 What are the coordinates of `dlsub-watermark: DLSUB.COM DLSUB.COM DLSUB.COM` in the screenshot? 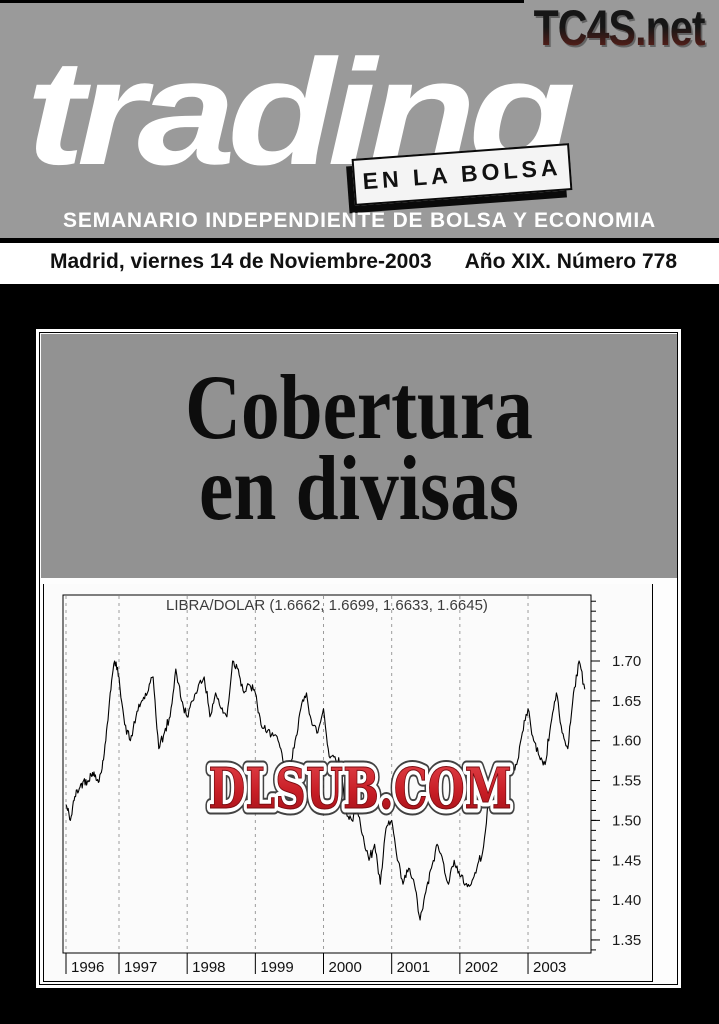 It's located at (360, 789).